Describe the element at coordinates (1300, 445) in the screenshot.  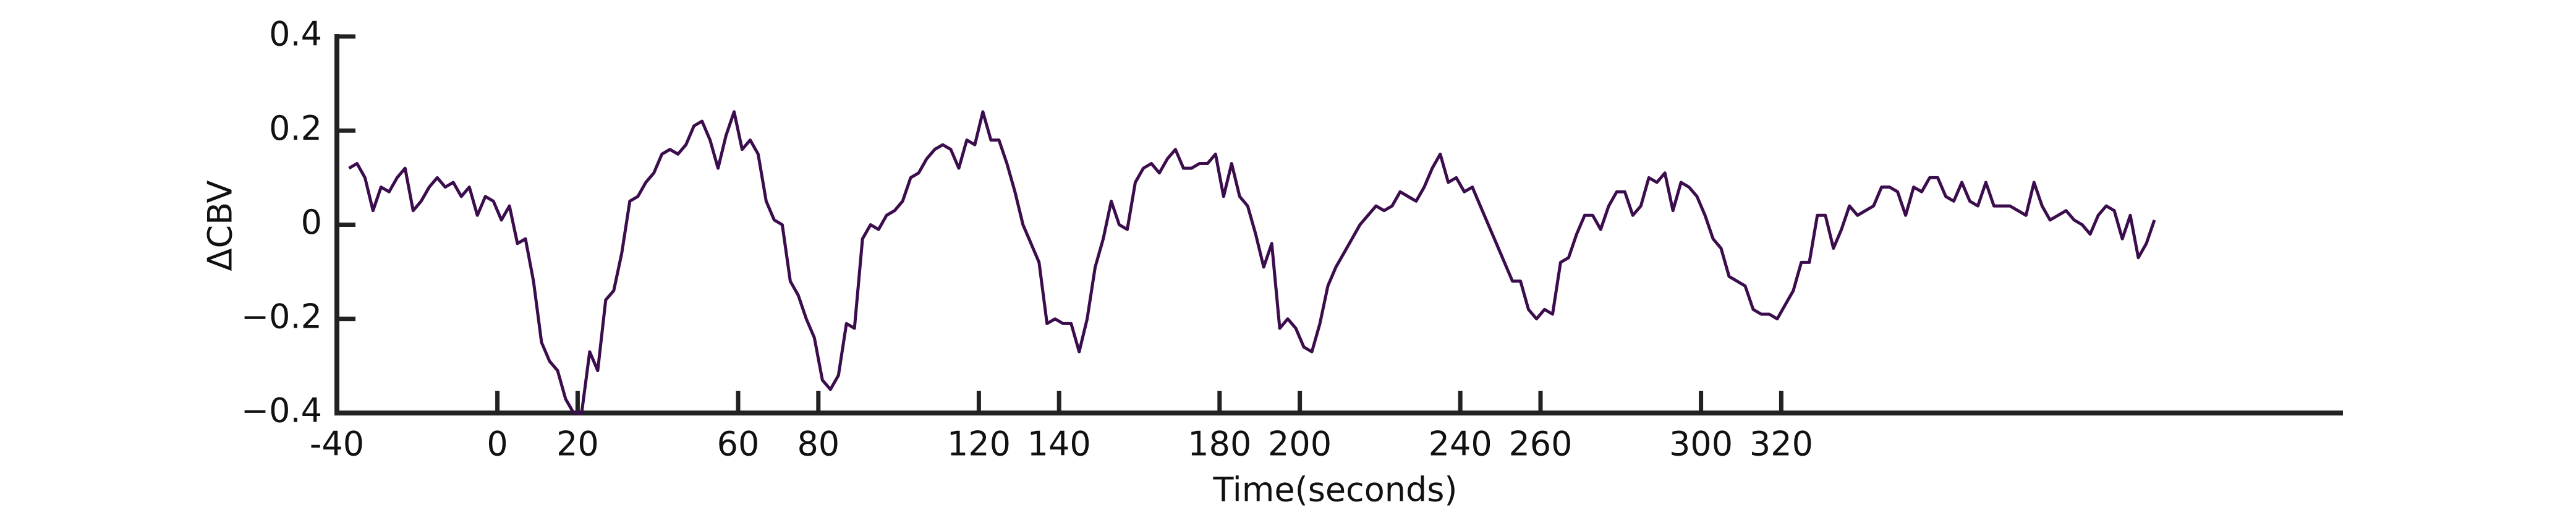
I see `x-tick-label: 200` at that location.